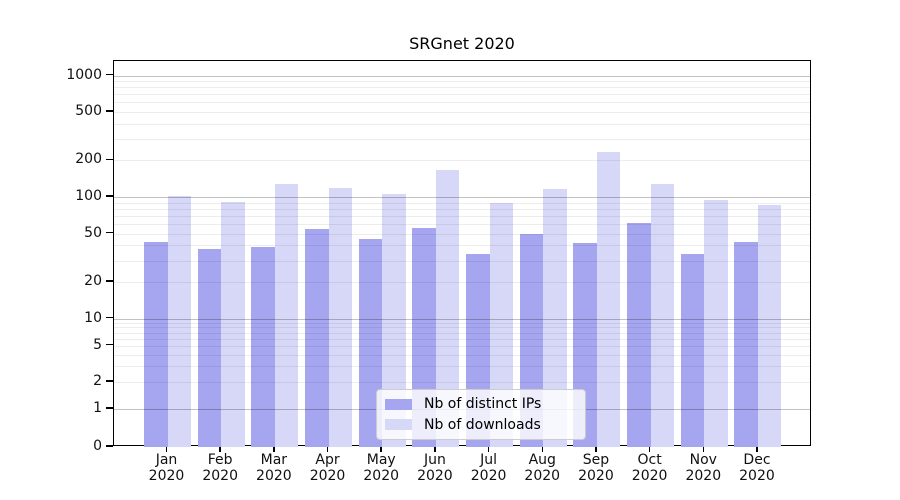  I want to click on x-tick-mark-aug, so click(542, 449).